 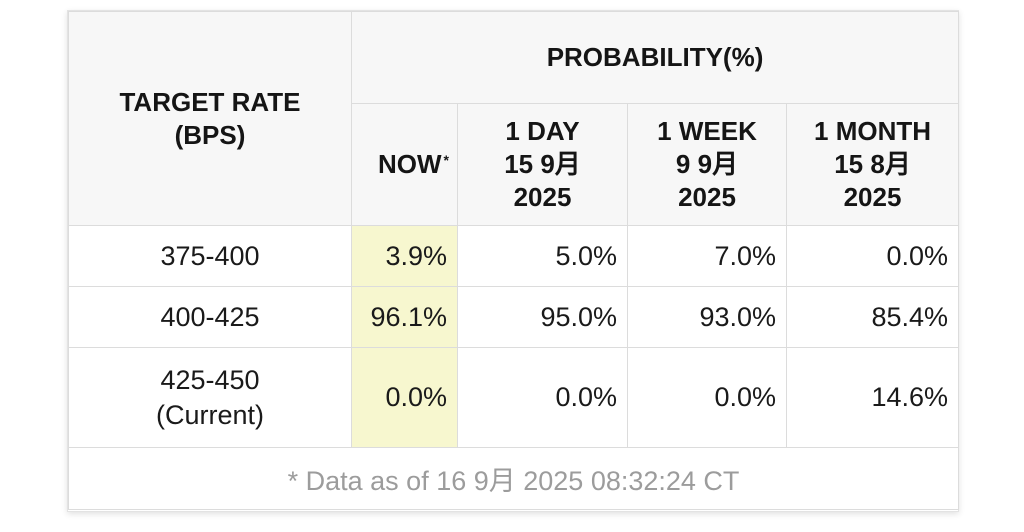 What do you see at coordinates (872, 397) in the screenshot?
I see `month-probability-cell: 14.6%` at bounding box center [872, 397].